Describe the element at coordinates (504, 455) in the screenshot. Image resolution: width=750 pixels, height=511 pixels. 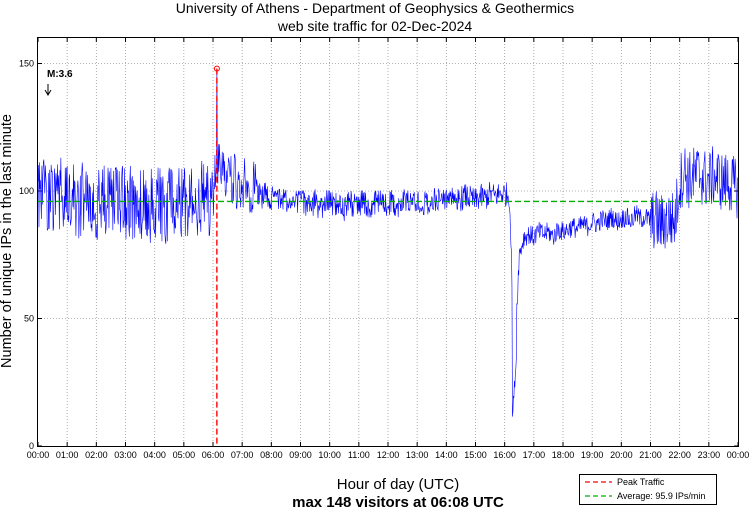
I see `x-tick-label: 16:00` at that location.